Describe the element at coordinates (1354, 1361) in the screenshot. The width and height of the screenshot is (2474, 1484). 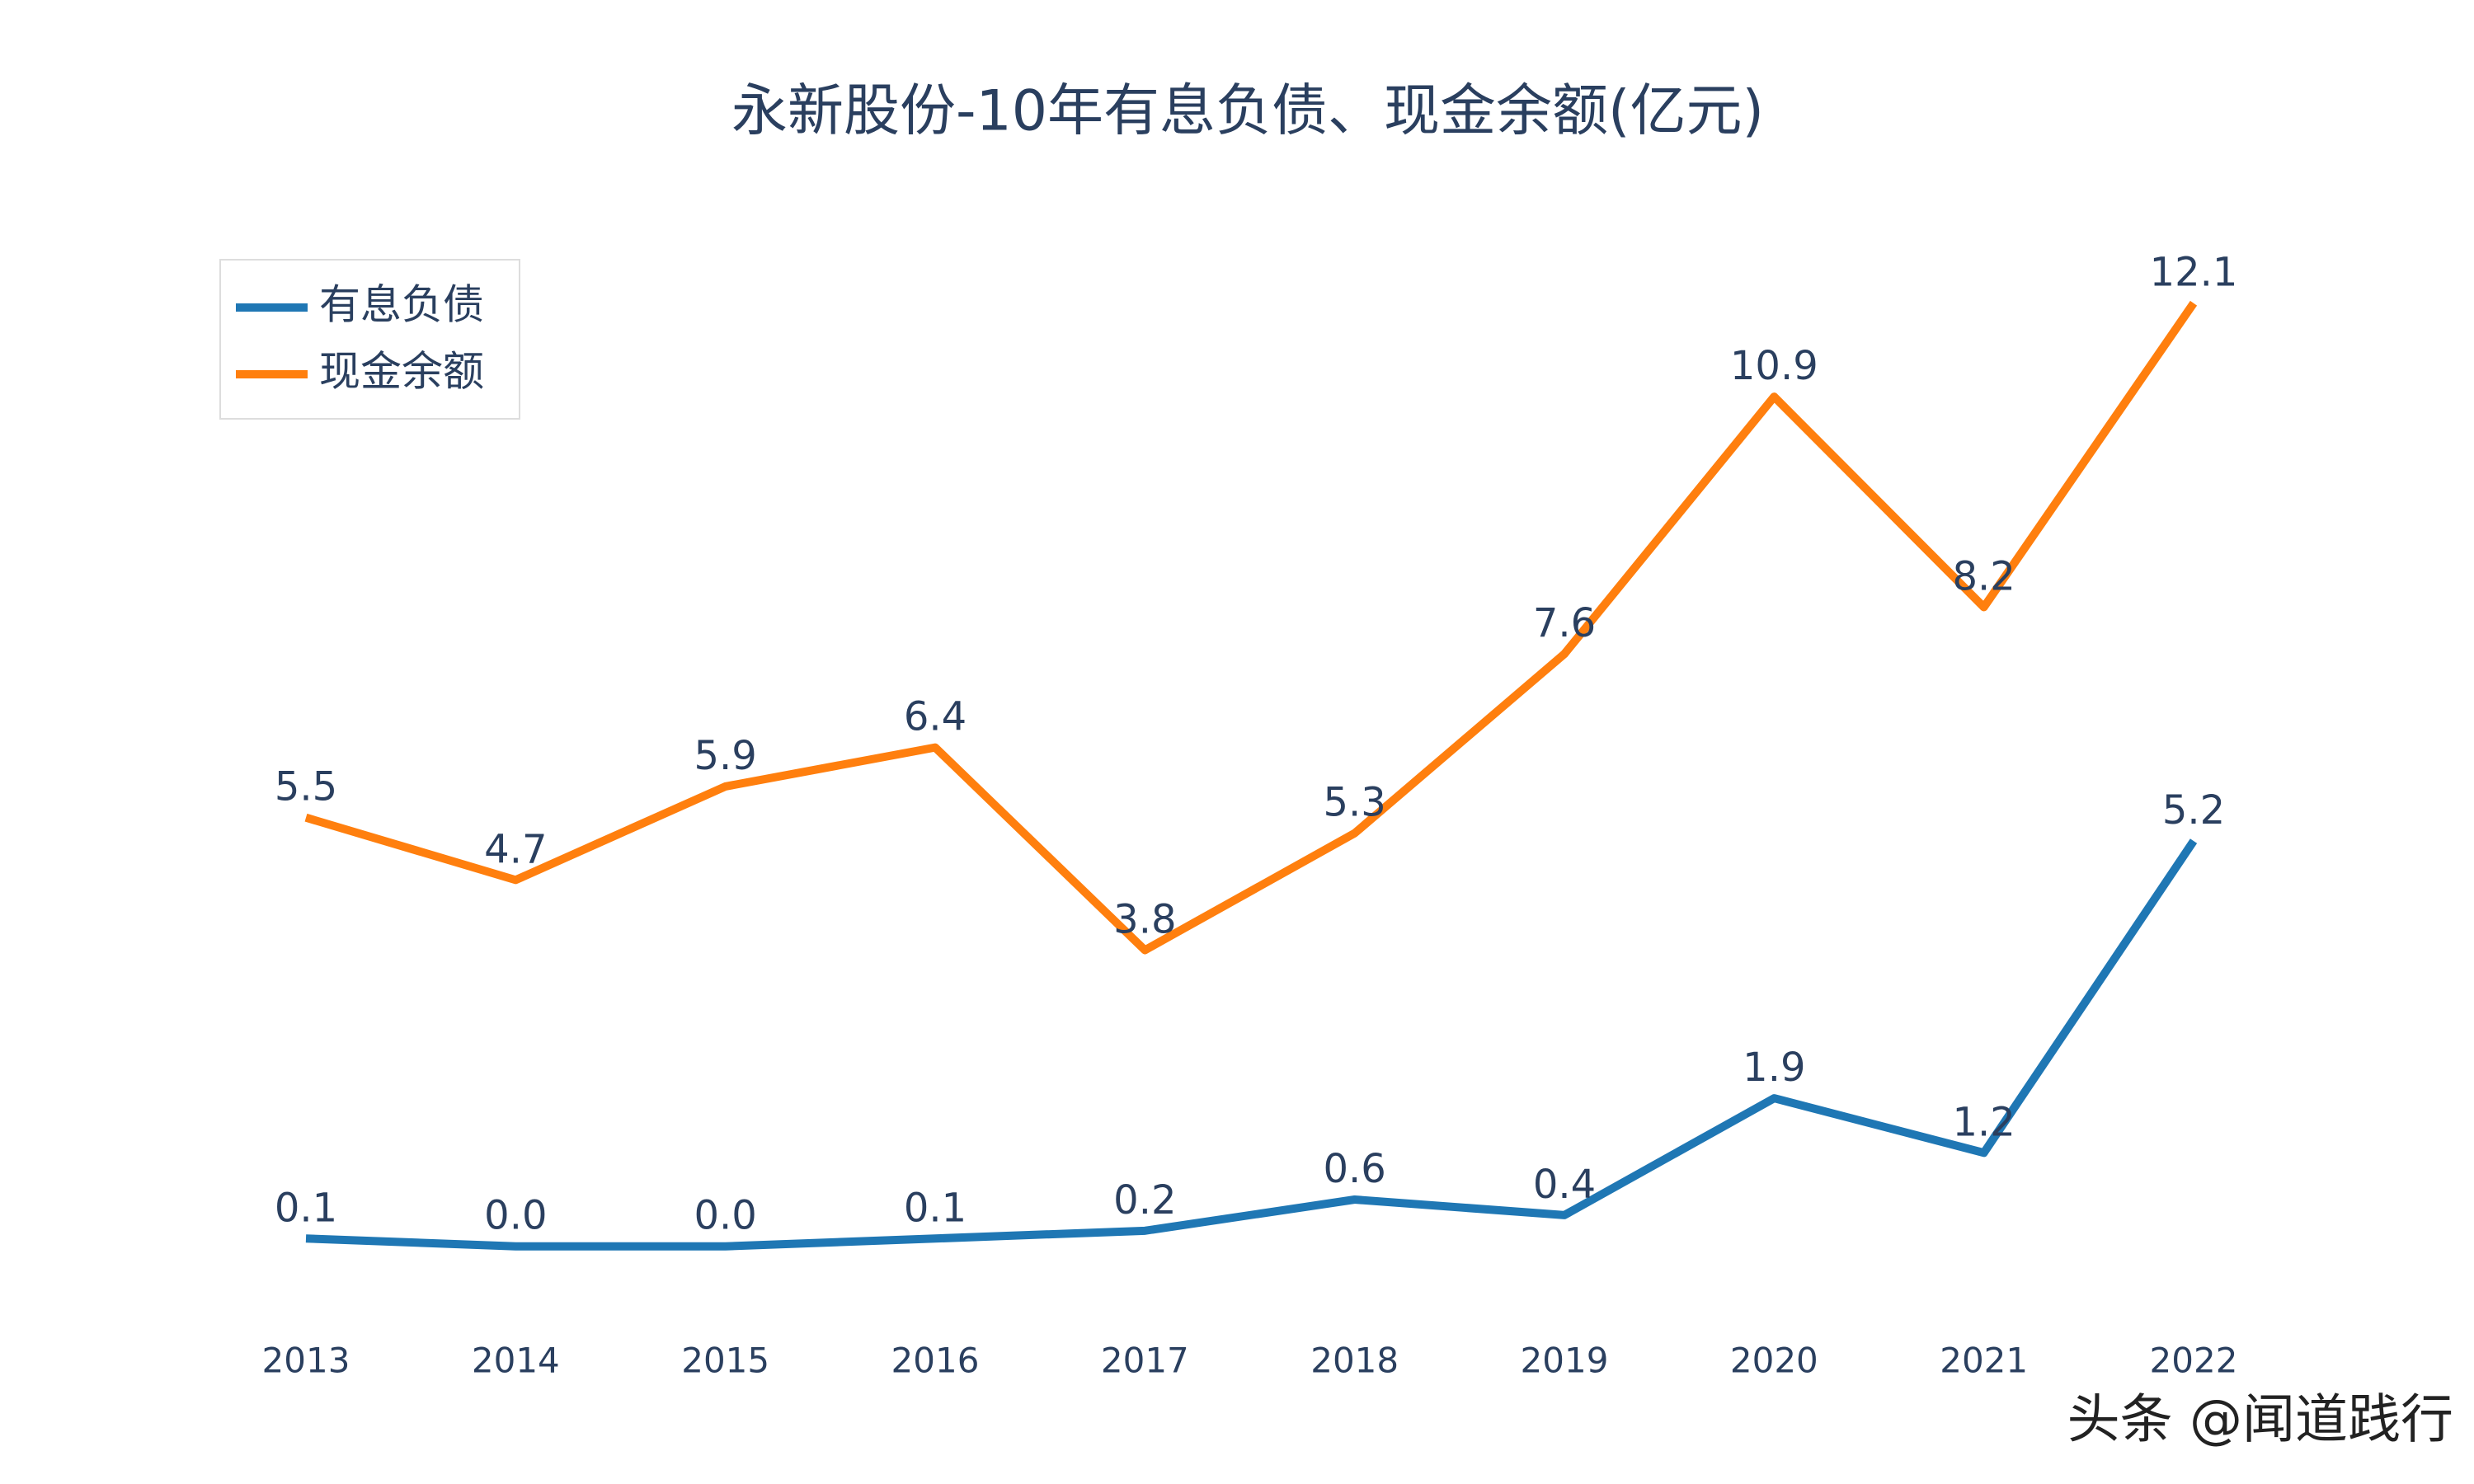
I see `x-tick-label: 2018` at that location.